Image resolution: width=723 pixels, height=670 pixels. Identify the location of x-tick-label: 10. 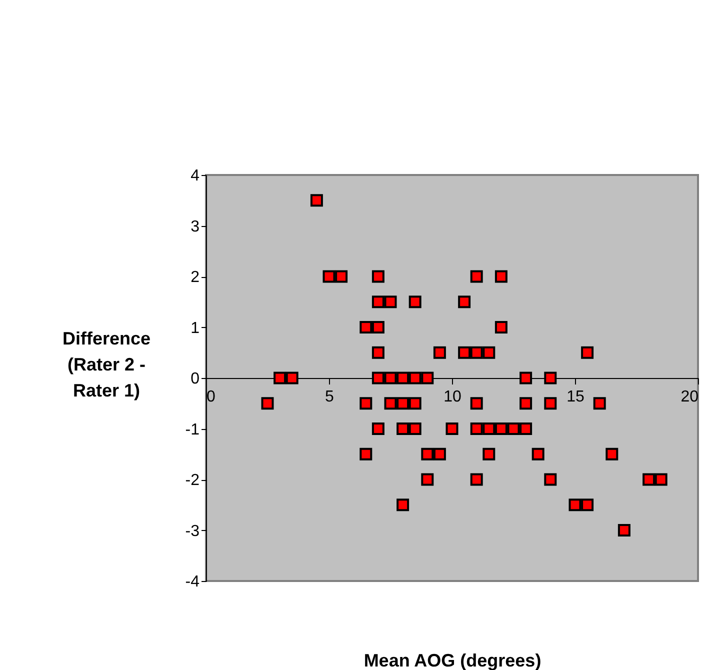
(453, 397).